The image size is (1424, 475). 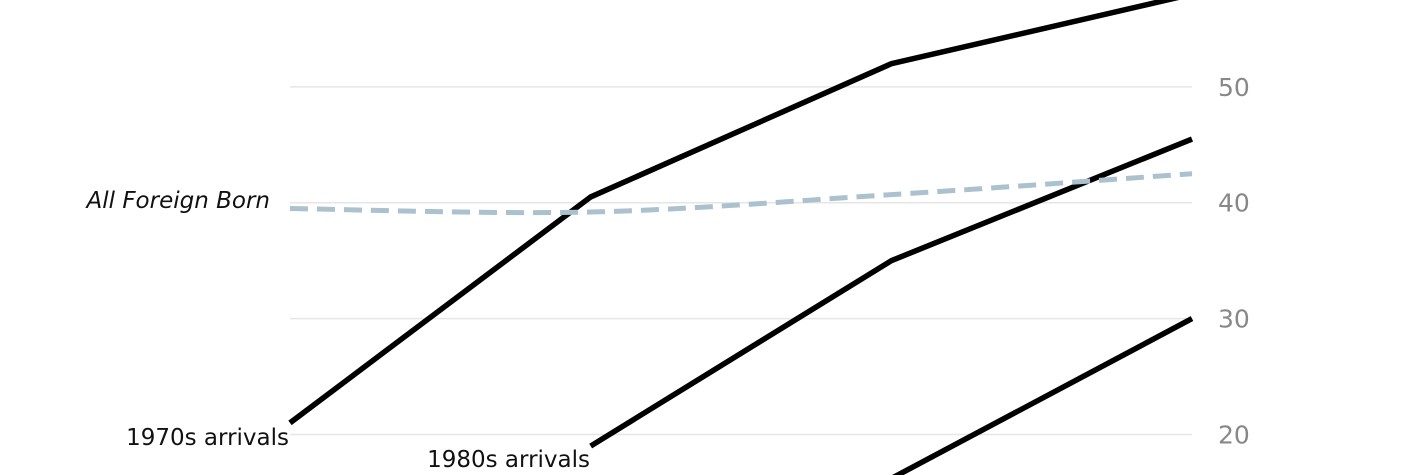 I want to click on series-label-1970s-arrivals: 1970s arrivals, so click(x=207, y=438).